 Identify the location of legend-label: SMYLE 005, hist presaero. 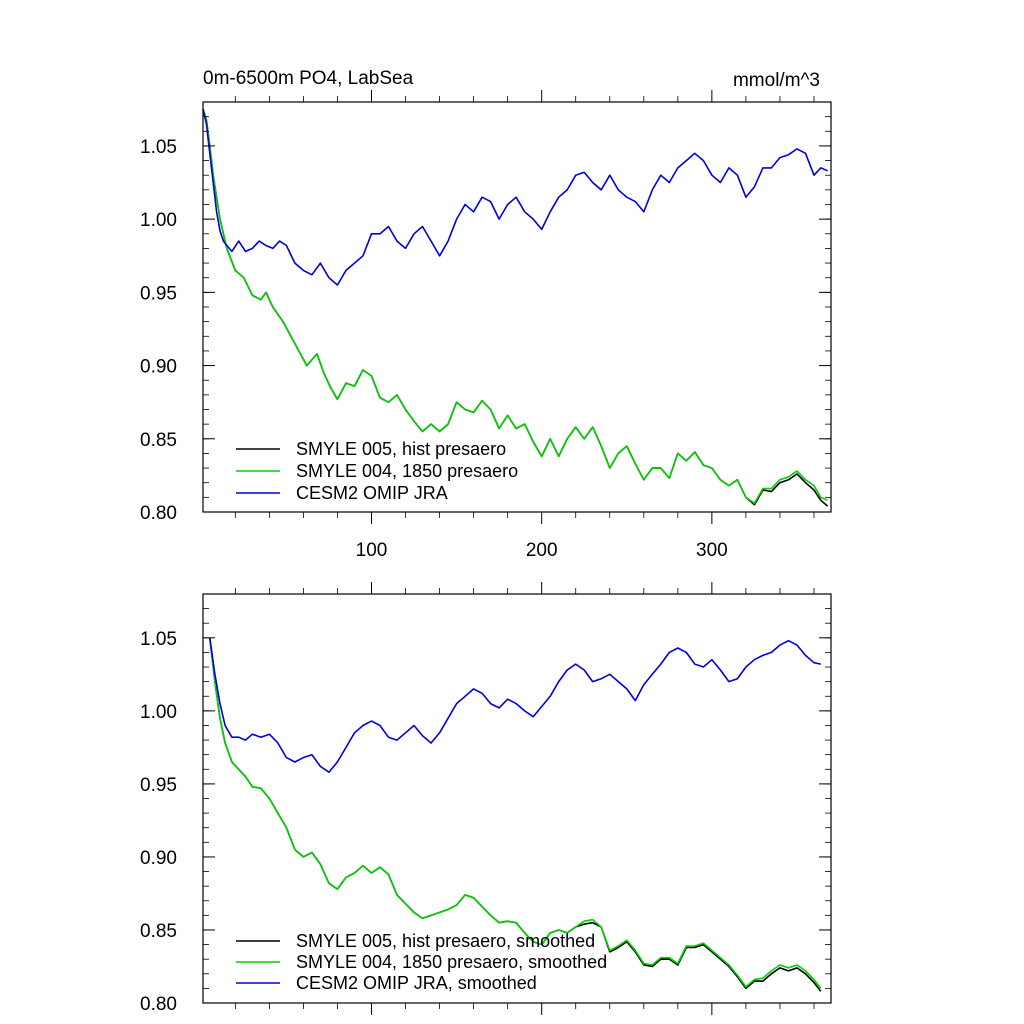
(401, 449).